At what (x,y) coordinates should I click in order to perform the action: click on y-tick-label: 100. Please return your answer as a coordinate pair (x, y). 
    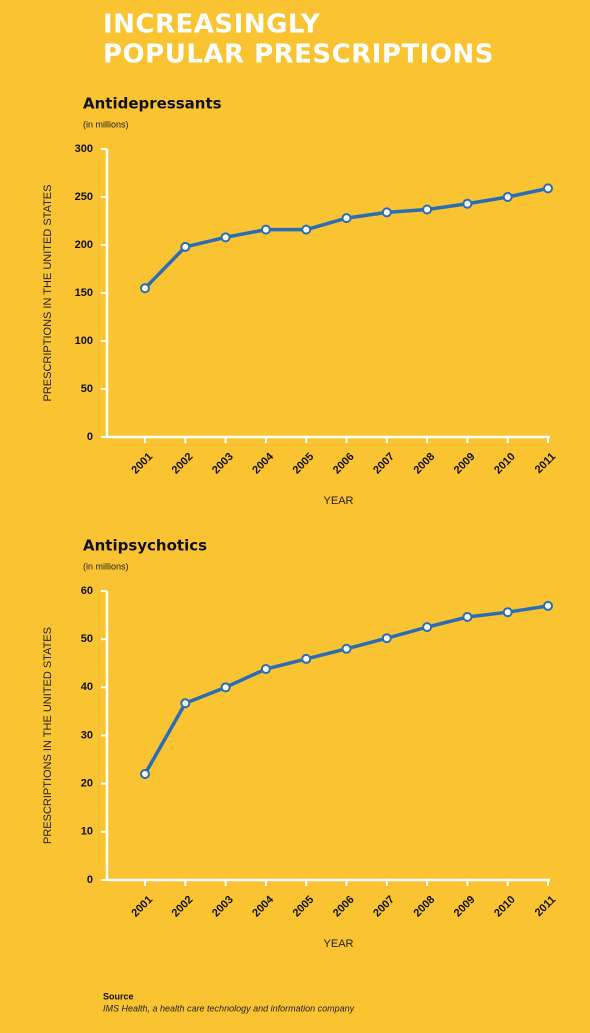
    Looking at the image, I should click on (84, 341).